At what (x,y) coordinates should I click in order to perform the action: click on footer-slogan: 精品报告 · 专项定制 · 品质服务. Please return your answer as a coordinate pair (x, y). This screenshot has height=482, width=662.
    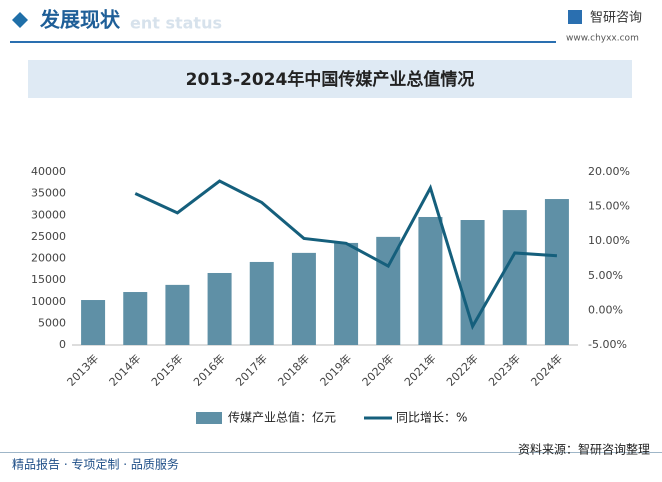
    Looking at the image, I should click on (95, 464).